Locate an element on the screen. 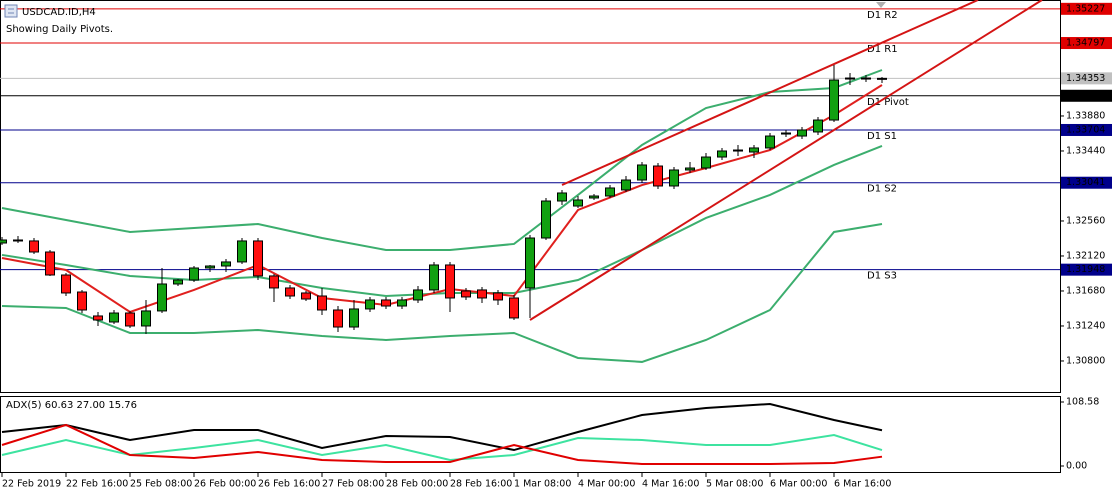 This screenshot has width=1113, height=495. x-tick-label: 27 Feb 08:00 is located at coordinates (353, 484).